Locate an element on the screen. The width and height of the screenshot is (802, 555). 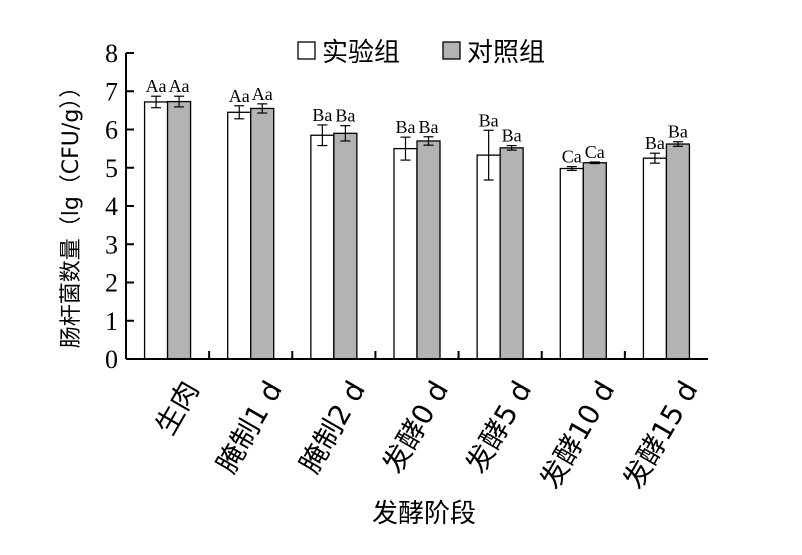
legend-label: 实验组 is located at coordinates (361, 53).